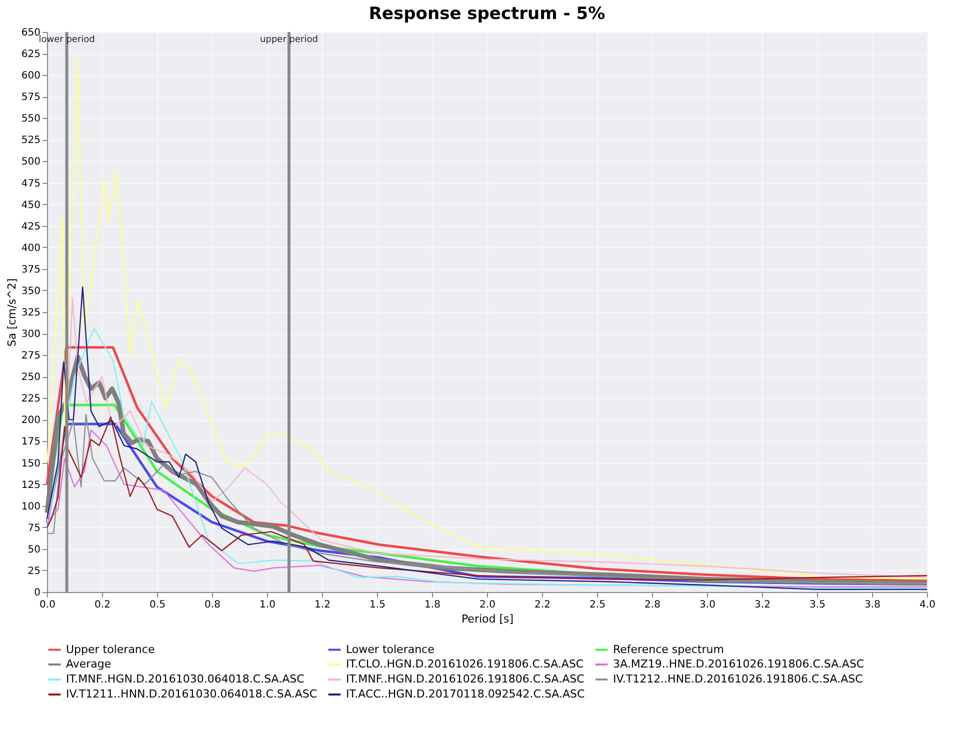 This screenshot has height=755, width=965. What do you see at coordinates (34, 528) in the screenshot?
I see `y-tick-label: 75` at bounding box center [34, 528].